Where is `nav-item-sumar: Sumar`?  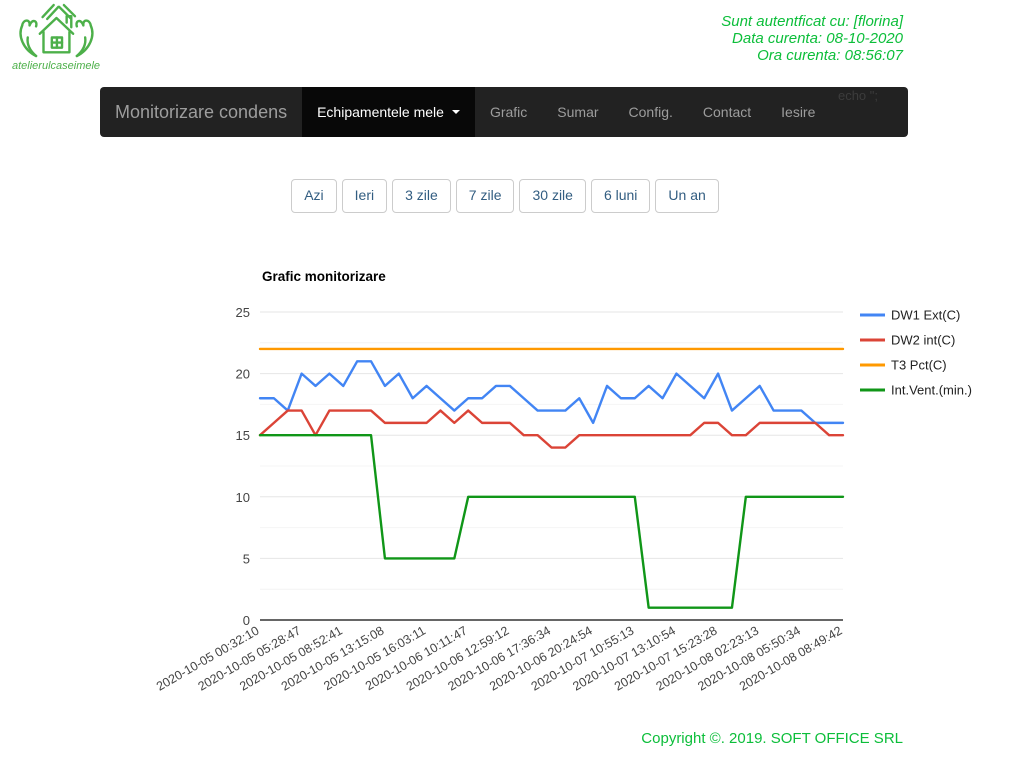 nav-item-sumar: Sumar is located at coordinates (577, 112).